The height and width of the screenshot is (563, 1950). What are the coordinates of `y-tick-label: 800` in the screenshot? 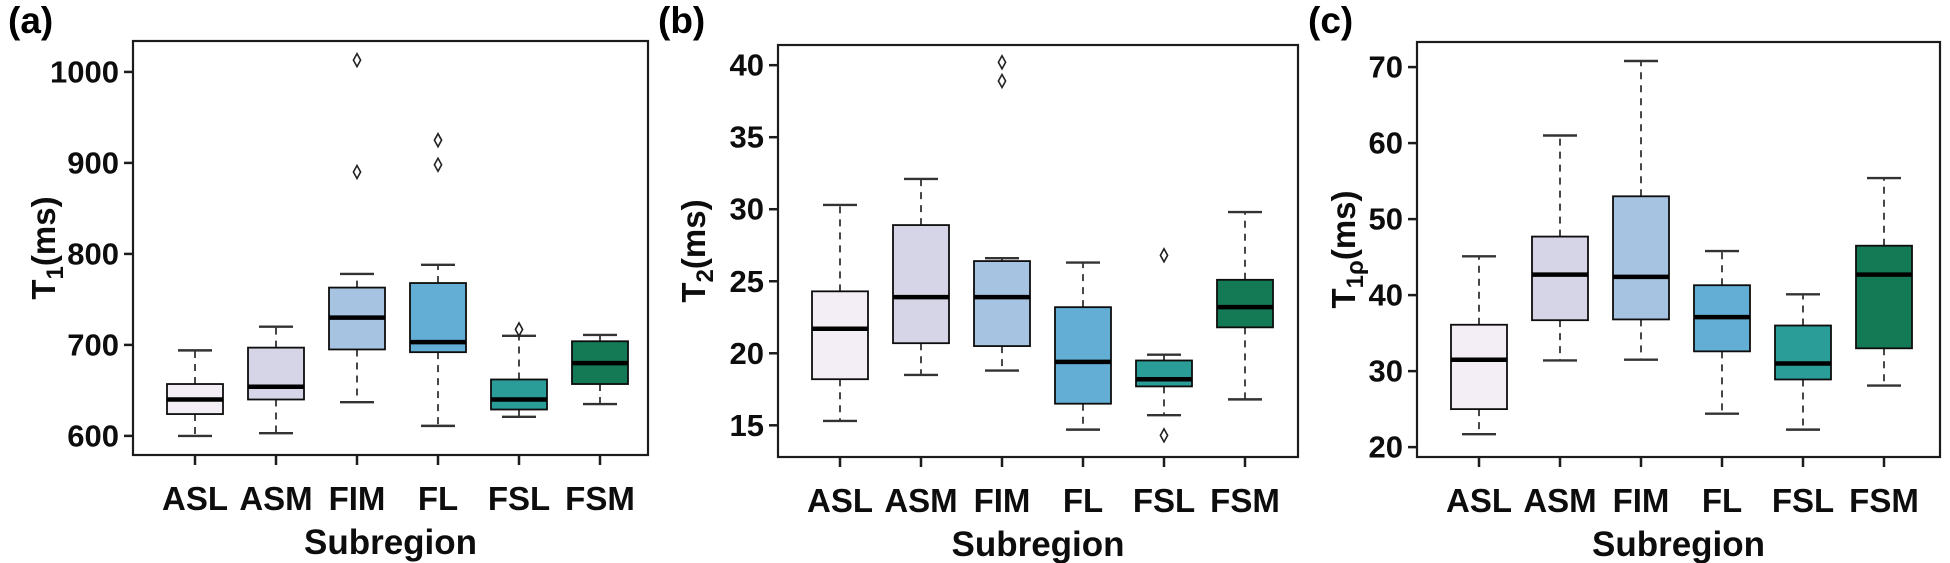 It's located at (93, 253).